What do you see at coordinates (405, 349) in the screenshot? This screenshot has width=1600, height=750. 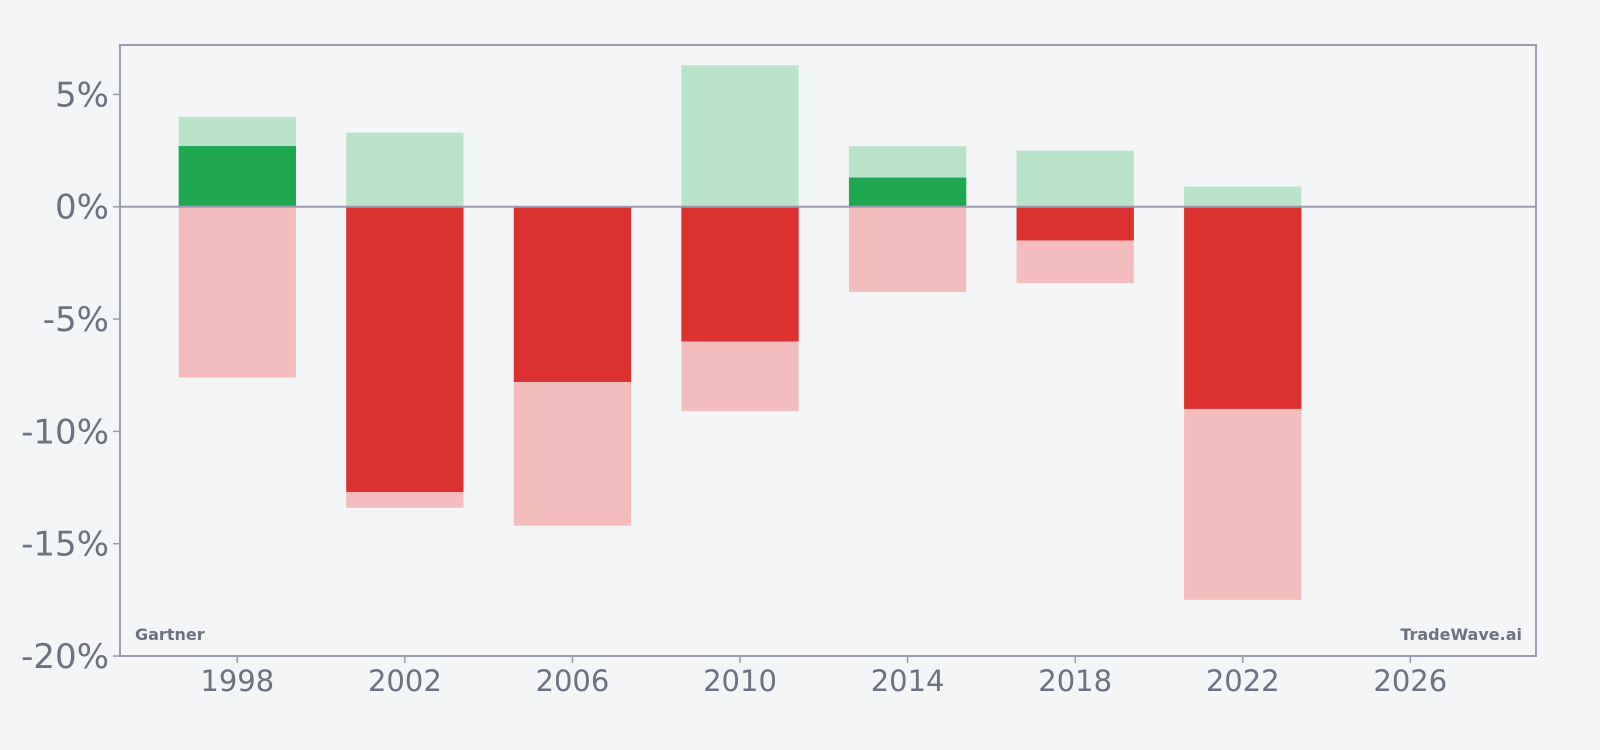 I see `bar-value-negative-2002` at bounding box center [405, 349].